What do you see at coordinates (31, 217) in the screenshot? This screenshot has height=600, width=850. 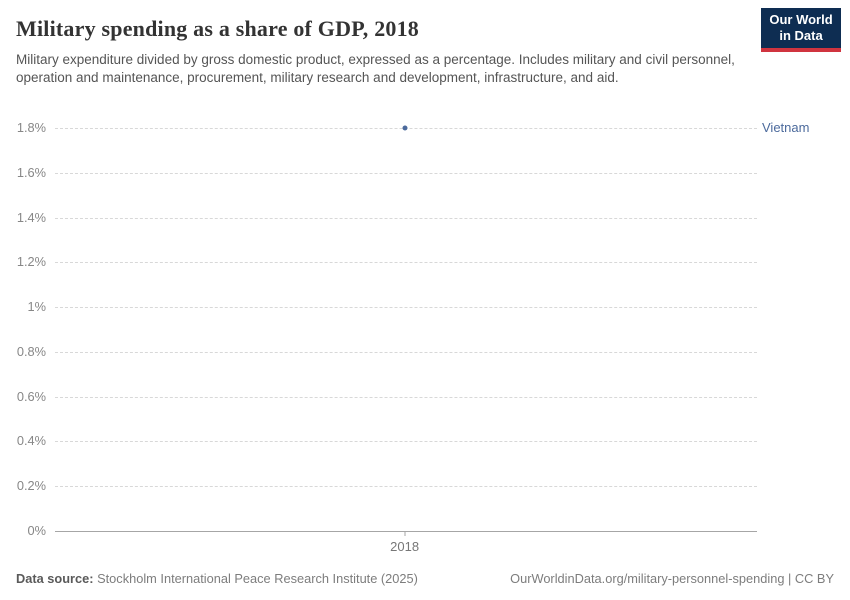 I see `y-axis-tick-label: 1.4%` at bounding box center [31, 217].